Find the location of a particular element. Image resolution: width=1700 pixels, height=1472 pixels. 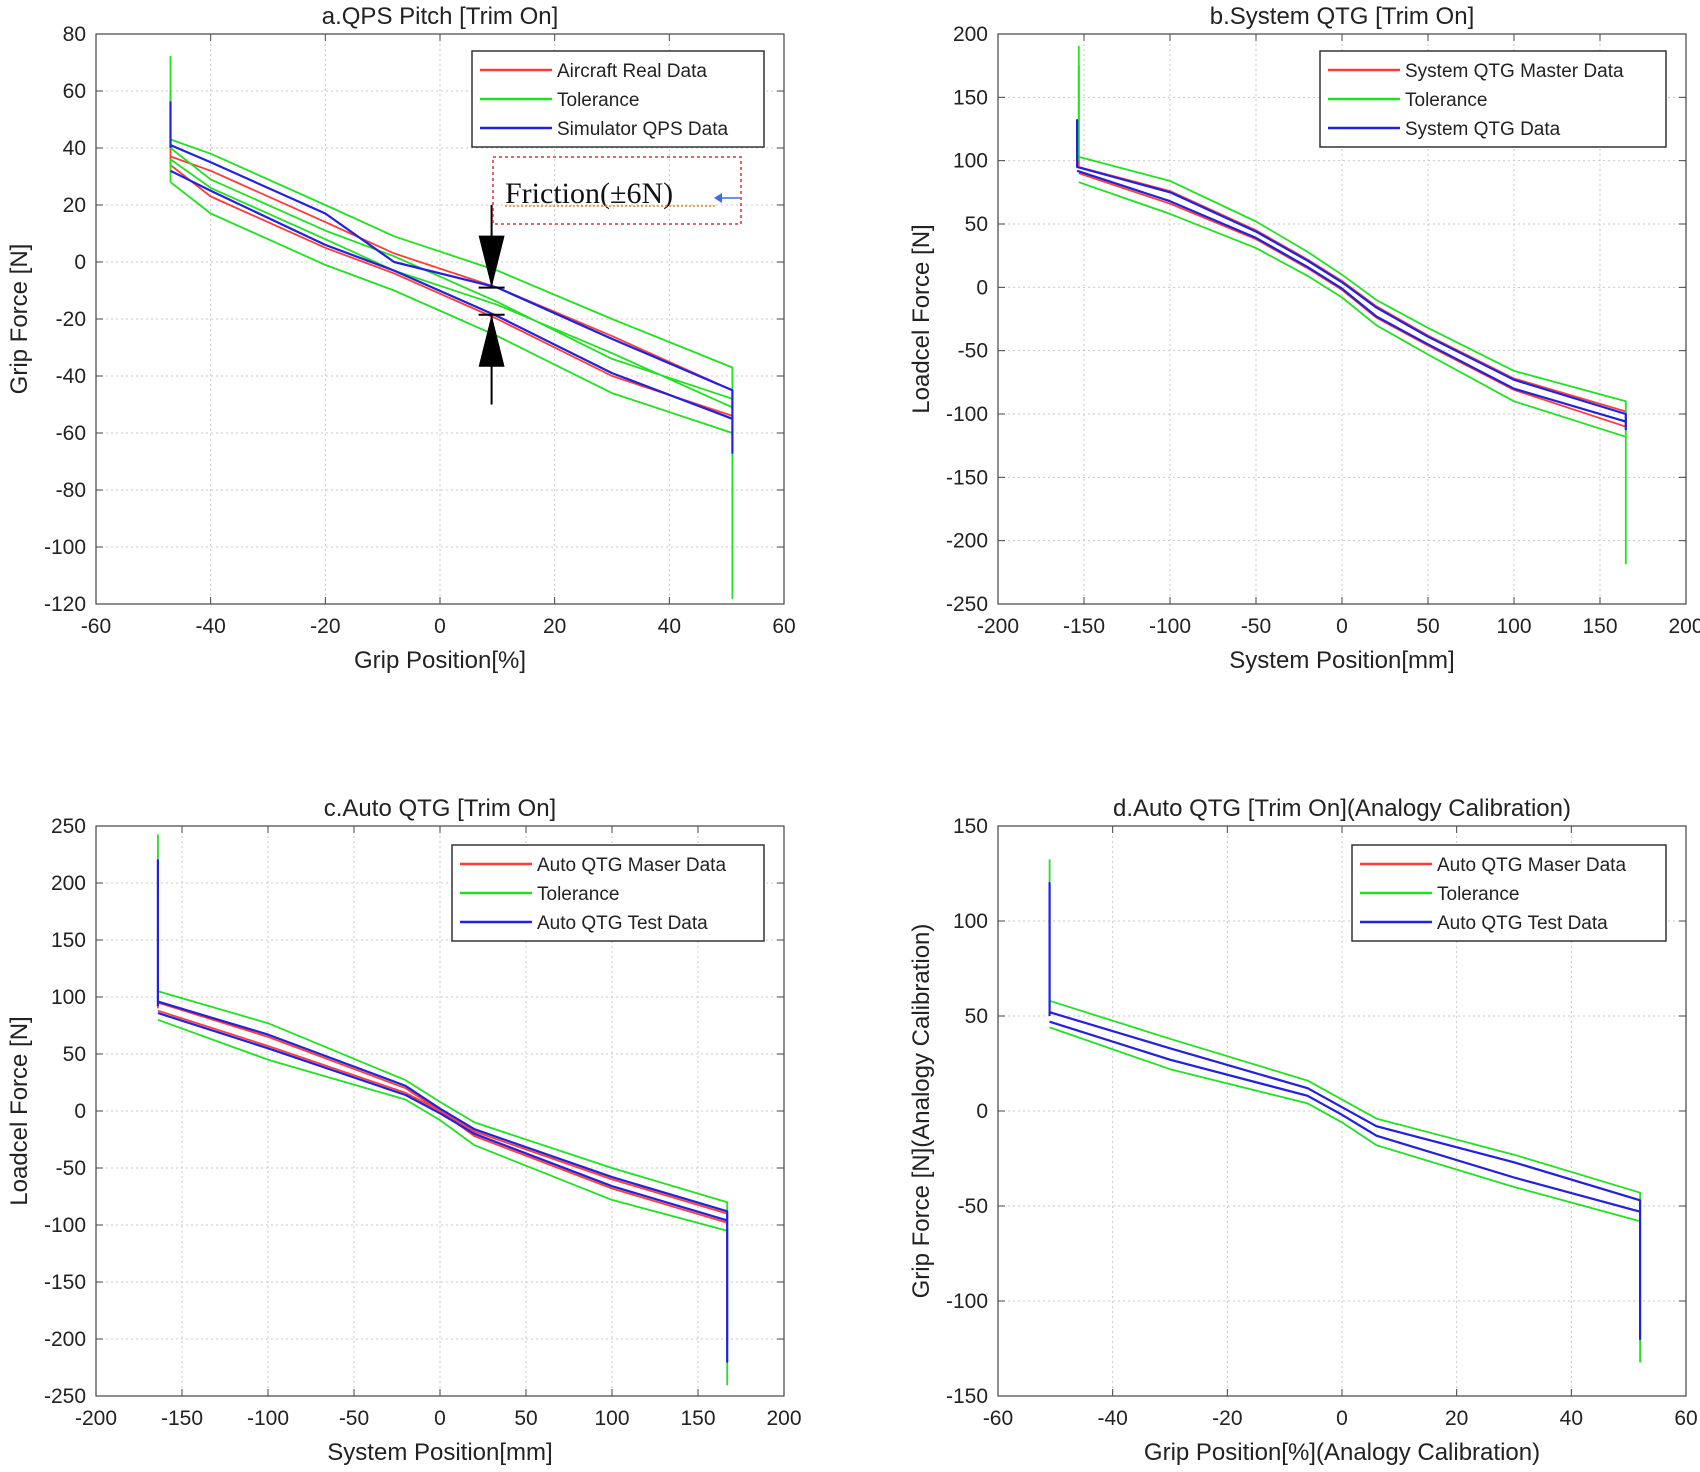

y-axis-label: Grip Force [N] is located at coordinates (19, 319).